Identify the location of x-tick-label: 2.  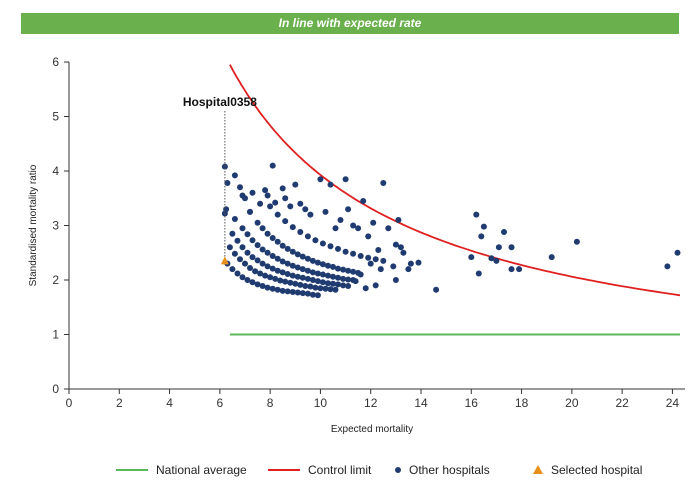
(119, 403).